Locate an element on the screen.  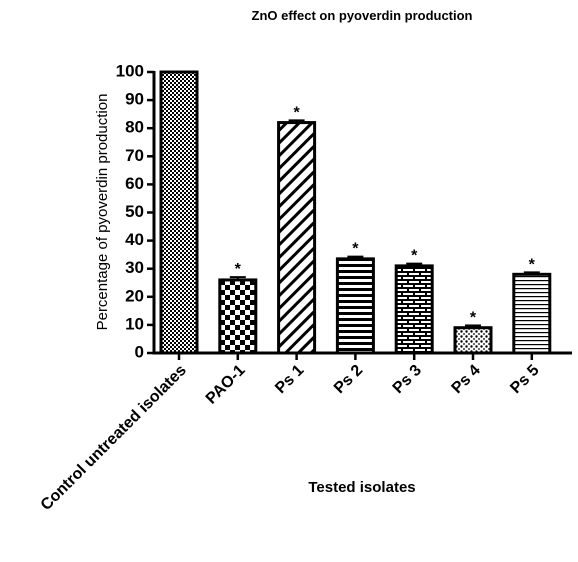
y-tick-label: 20 is located at coordinates (134, 295).